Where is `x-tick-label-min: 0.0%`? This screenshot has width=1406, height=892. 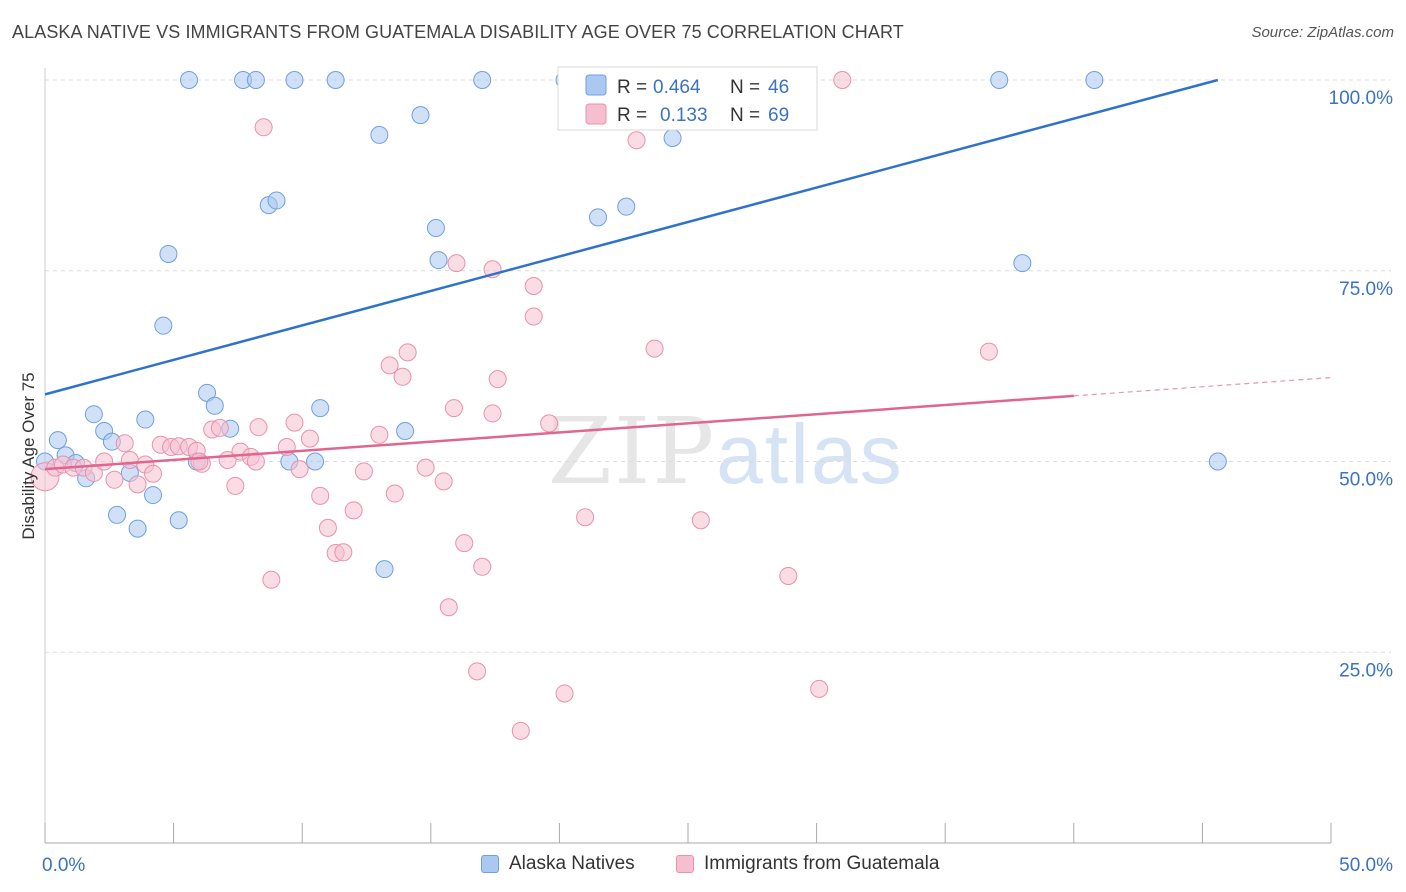 x-tick-label-min: 0.0% is located at coordinates (63, 865).